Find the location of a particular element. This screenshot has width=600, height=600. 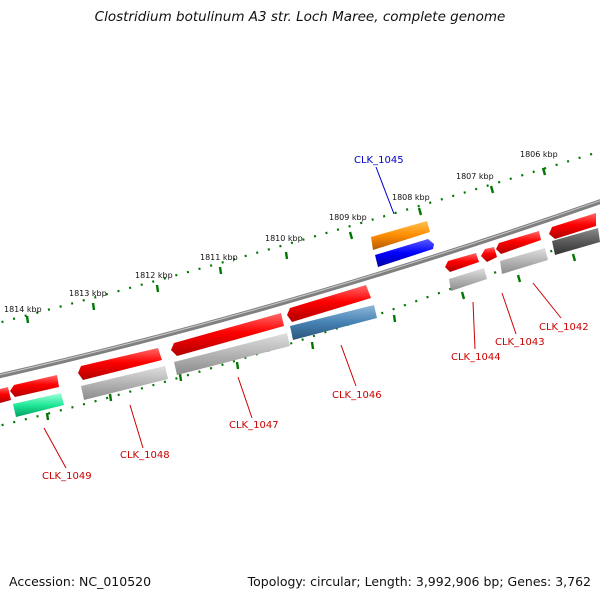

gene-arrow-clk-1045-orange is located at coordinates (400, 235).